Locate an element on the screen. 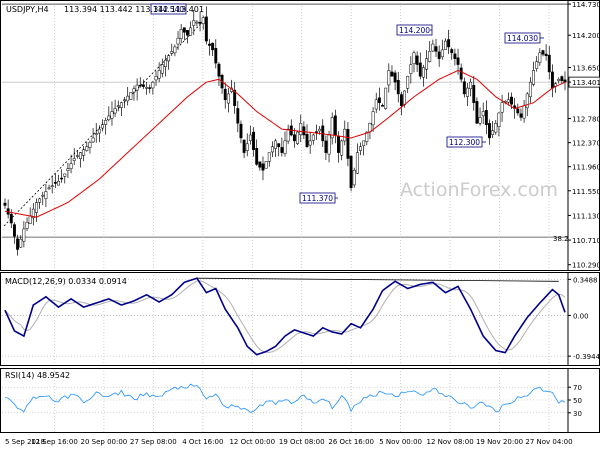 This screenshot has width=600, height=450. price-tick-label: 114.200 is located at coordinates (586, 36).